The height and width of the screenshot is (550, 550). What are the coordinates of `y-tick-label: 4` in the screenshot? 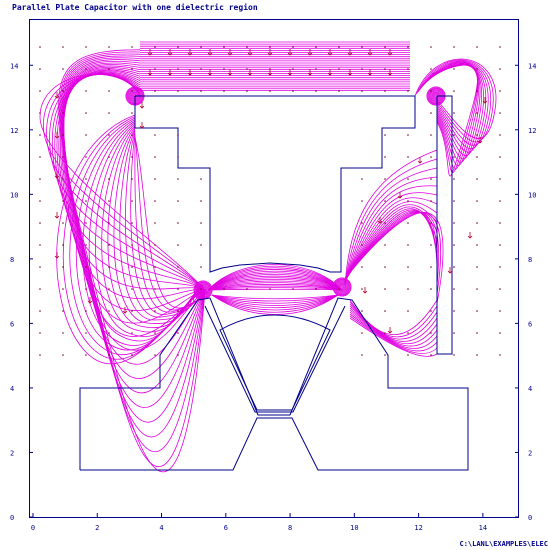 It's located at (12, 389).